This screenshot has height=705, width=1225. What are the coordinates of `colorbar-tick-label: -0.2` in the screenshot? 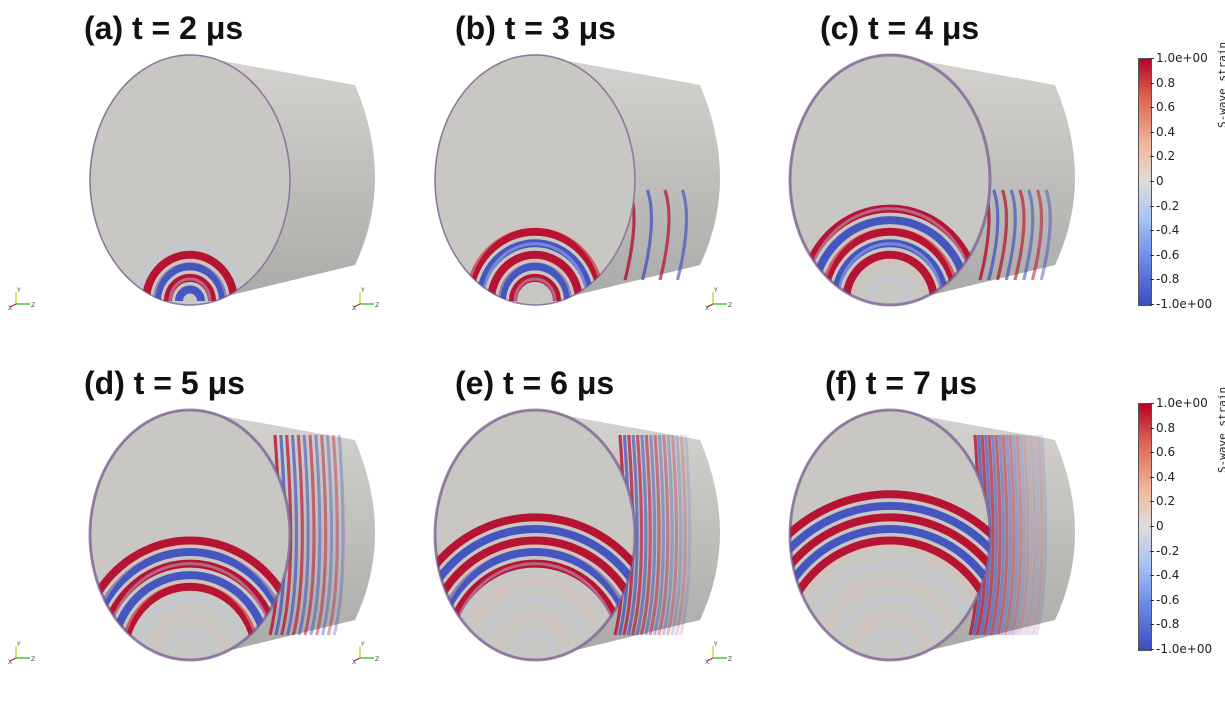 It's located at (1168, 550).